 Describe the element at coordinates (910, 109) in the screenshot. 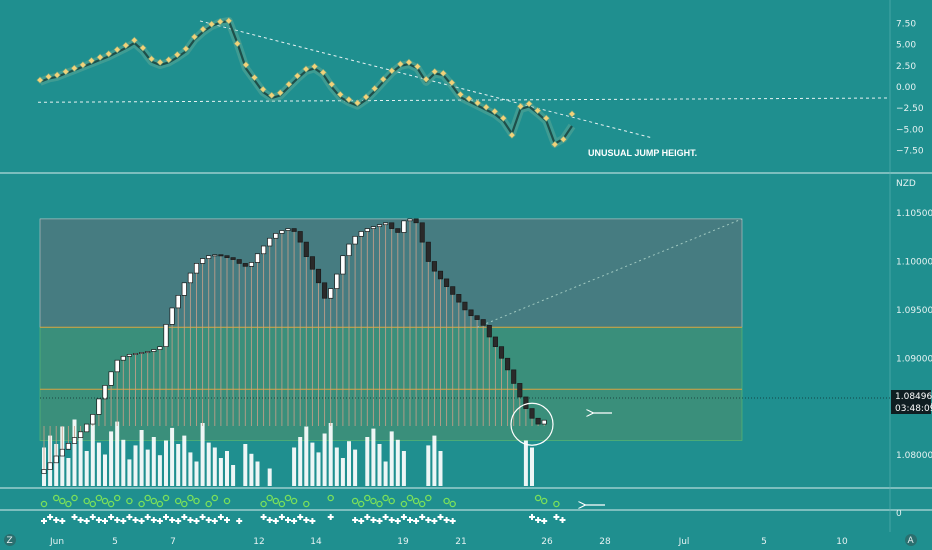

I see `oscillator-tick-label: −2.50` at that location.